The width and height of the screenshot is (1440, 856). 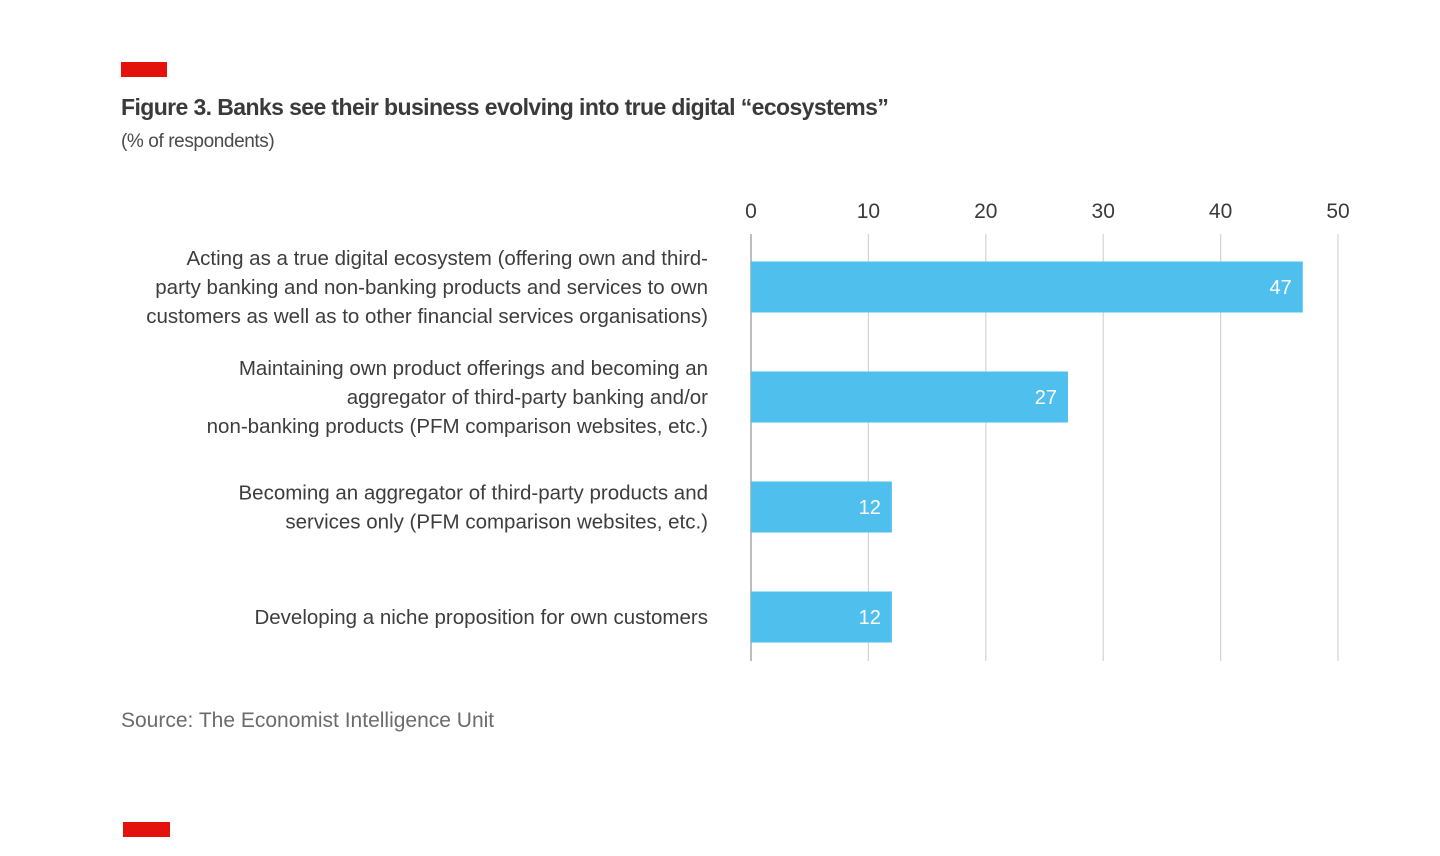 What do you see at coordinates (144, 69) in the screenshot?
I see `accent-bar-top` at bounding box center [144, 69].